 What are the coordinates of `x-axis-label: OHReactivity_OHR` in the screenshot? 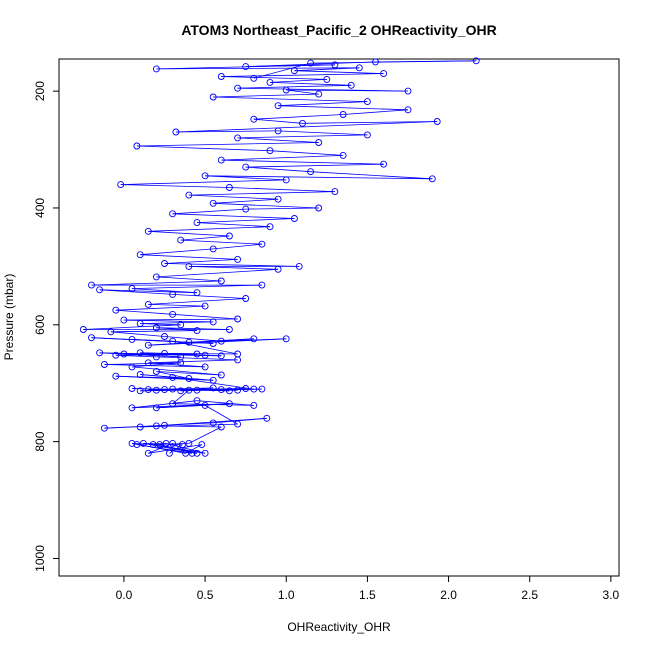 It's located at (339, 627).